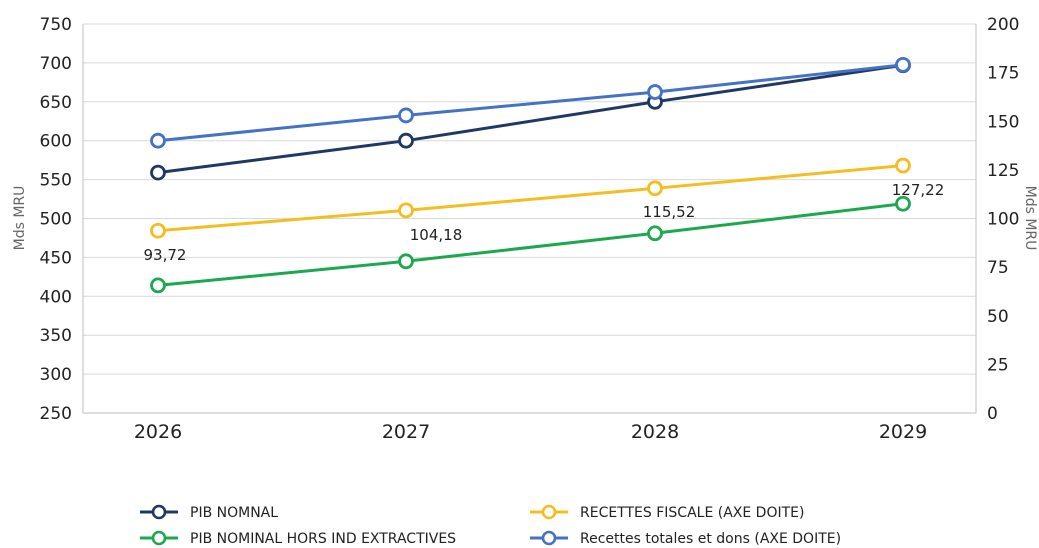  I want to click on data-label: 93,72, so click(165, 255).